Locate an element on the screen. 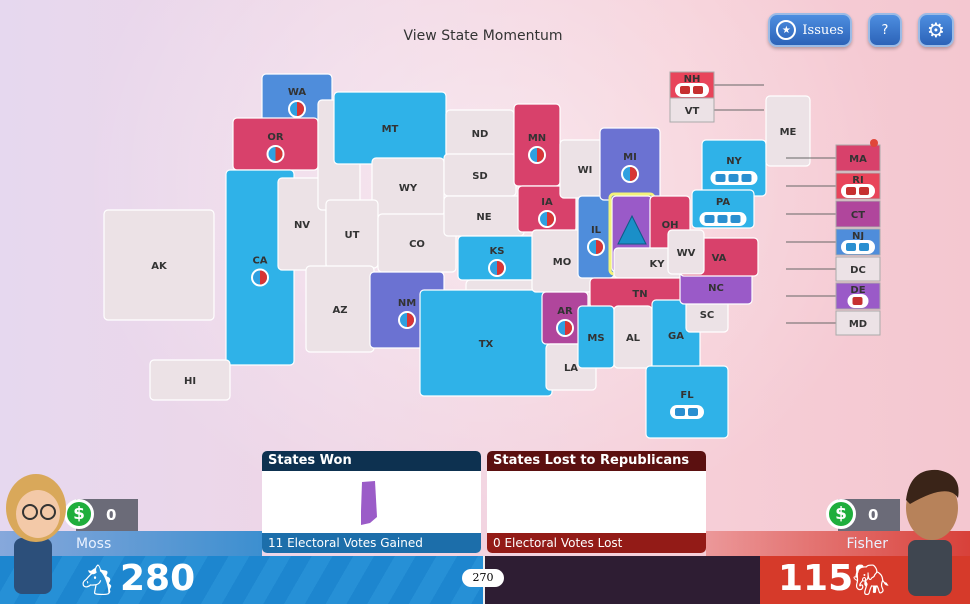 This screenshot has height=604, width=970. state-box-ri: RI is located at coordinates (833, 186).